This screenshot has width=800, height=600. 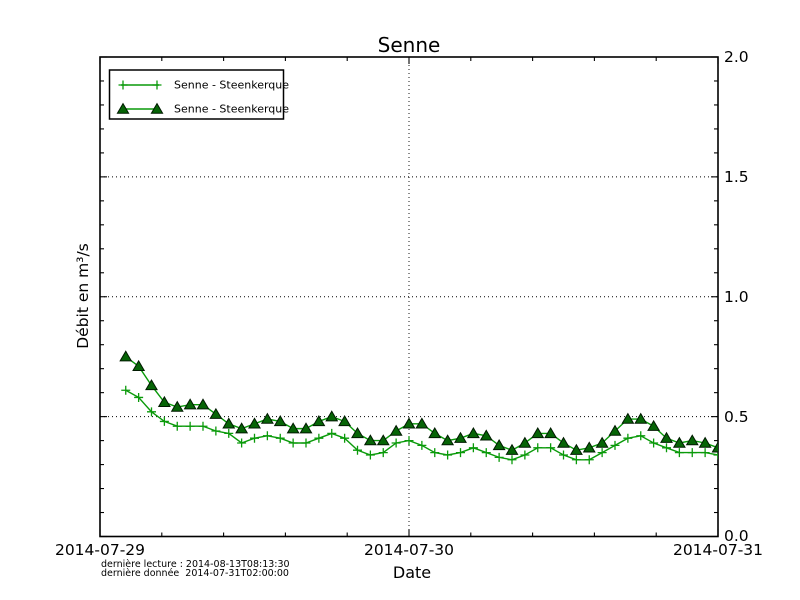 What do you see at coordinates (232, 109) in the screenshot?
I see `legend-entry-triangle-label: Senne - Steenkerque` at bounding box center [232, 109].